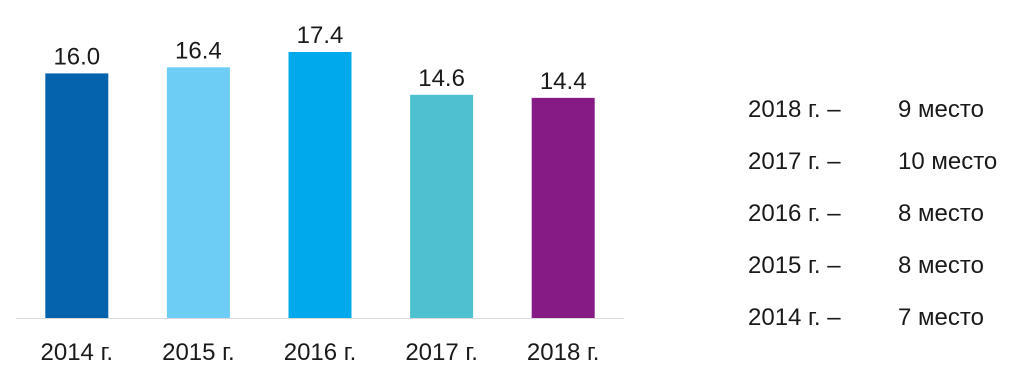  What do you see at coordinates (77, 352) in the screenshot?
I see `category-label: 2014 г.` at bounding box center [77, 352].